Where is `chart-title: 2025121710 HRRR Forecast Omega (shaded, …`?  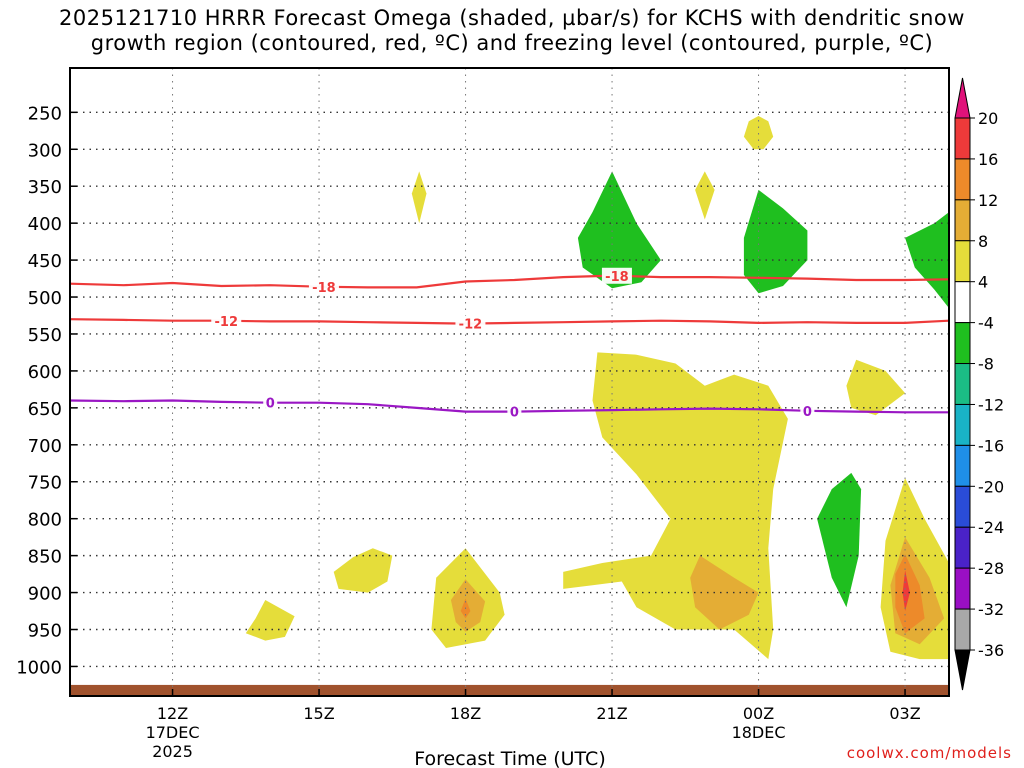 chart-title: 2025121710 HRRR Forecast Omega (shaded, … is located at coordinates (512, 31).